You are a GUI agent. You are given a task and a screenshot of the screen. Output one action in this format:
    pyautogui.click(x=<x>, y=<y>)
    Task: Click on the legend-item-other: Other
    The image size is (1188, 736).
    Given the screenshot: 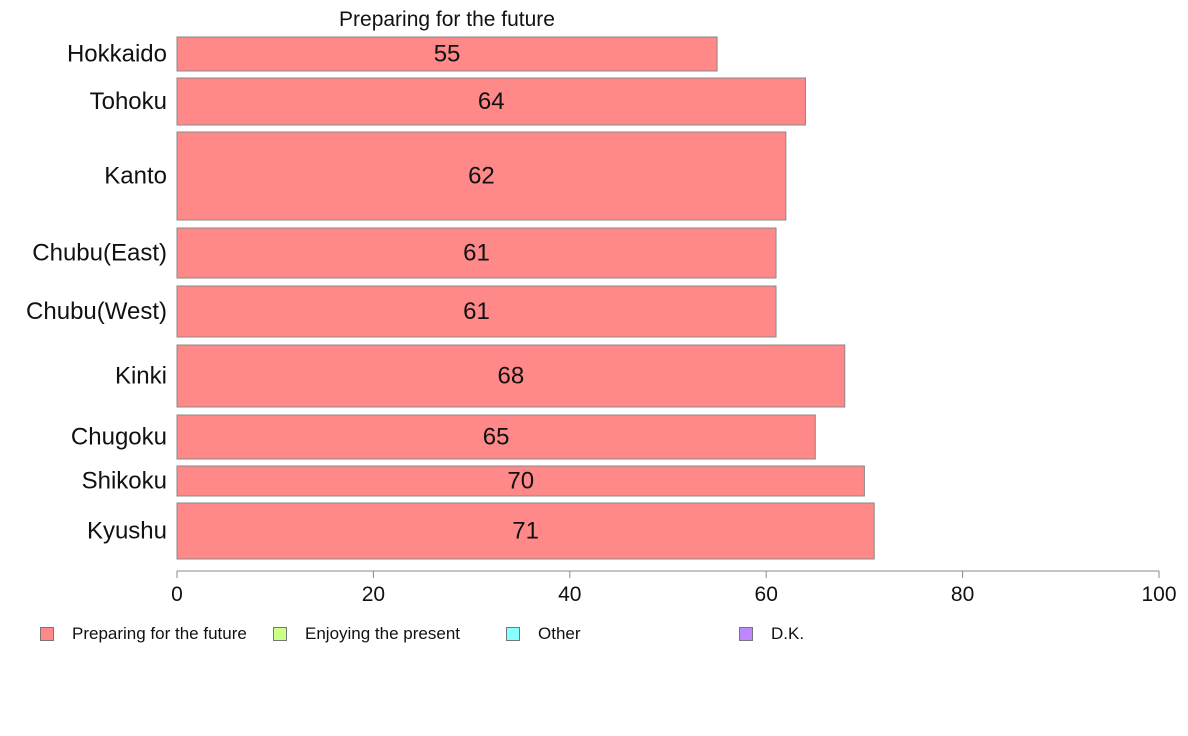 What is the action you would take?
    pyautogui.click(x=543, y=634)
    